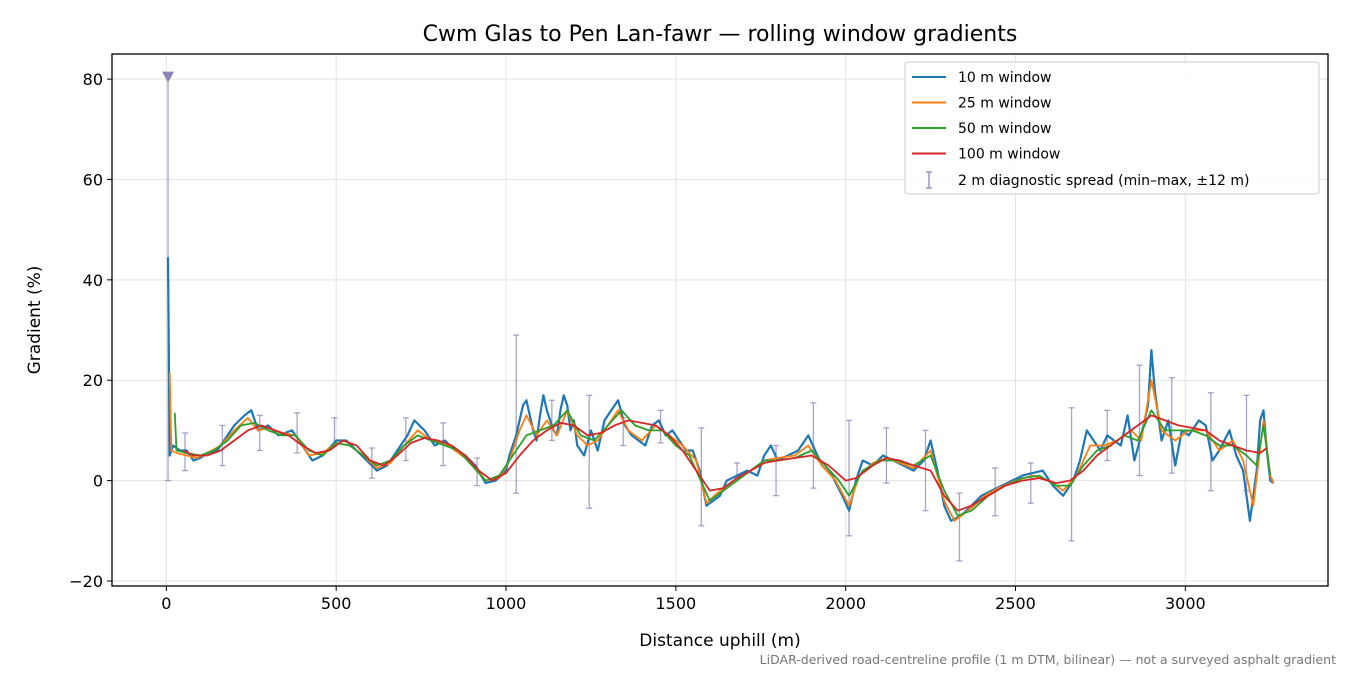  What do you see at coordinates (93, 380) in the screenshot?
I see `y-tick-label: 20` at bounding box center [93, 380].